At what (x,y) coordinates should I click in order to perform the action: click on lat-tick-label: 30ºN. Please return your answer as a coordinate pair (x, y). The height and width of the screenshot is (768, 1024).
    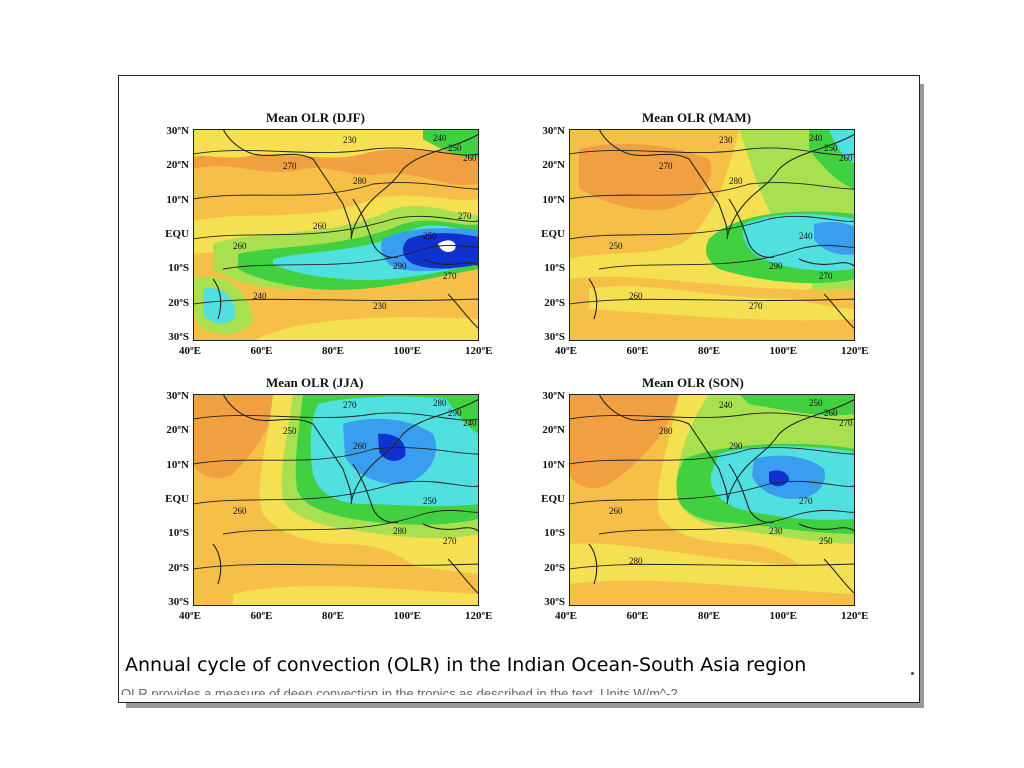
    Looking at the image, I should click on (177, 131).